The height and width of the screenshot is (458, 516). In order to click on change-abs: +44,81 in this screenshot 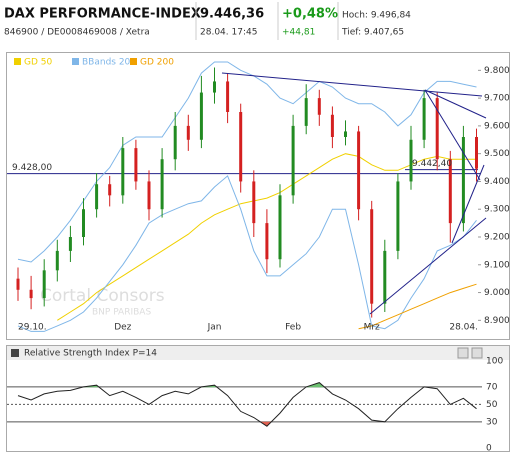, I will do `click(298, 33)`.